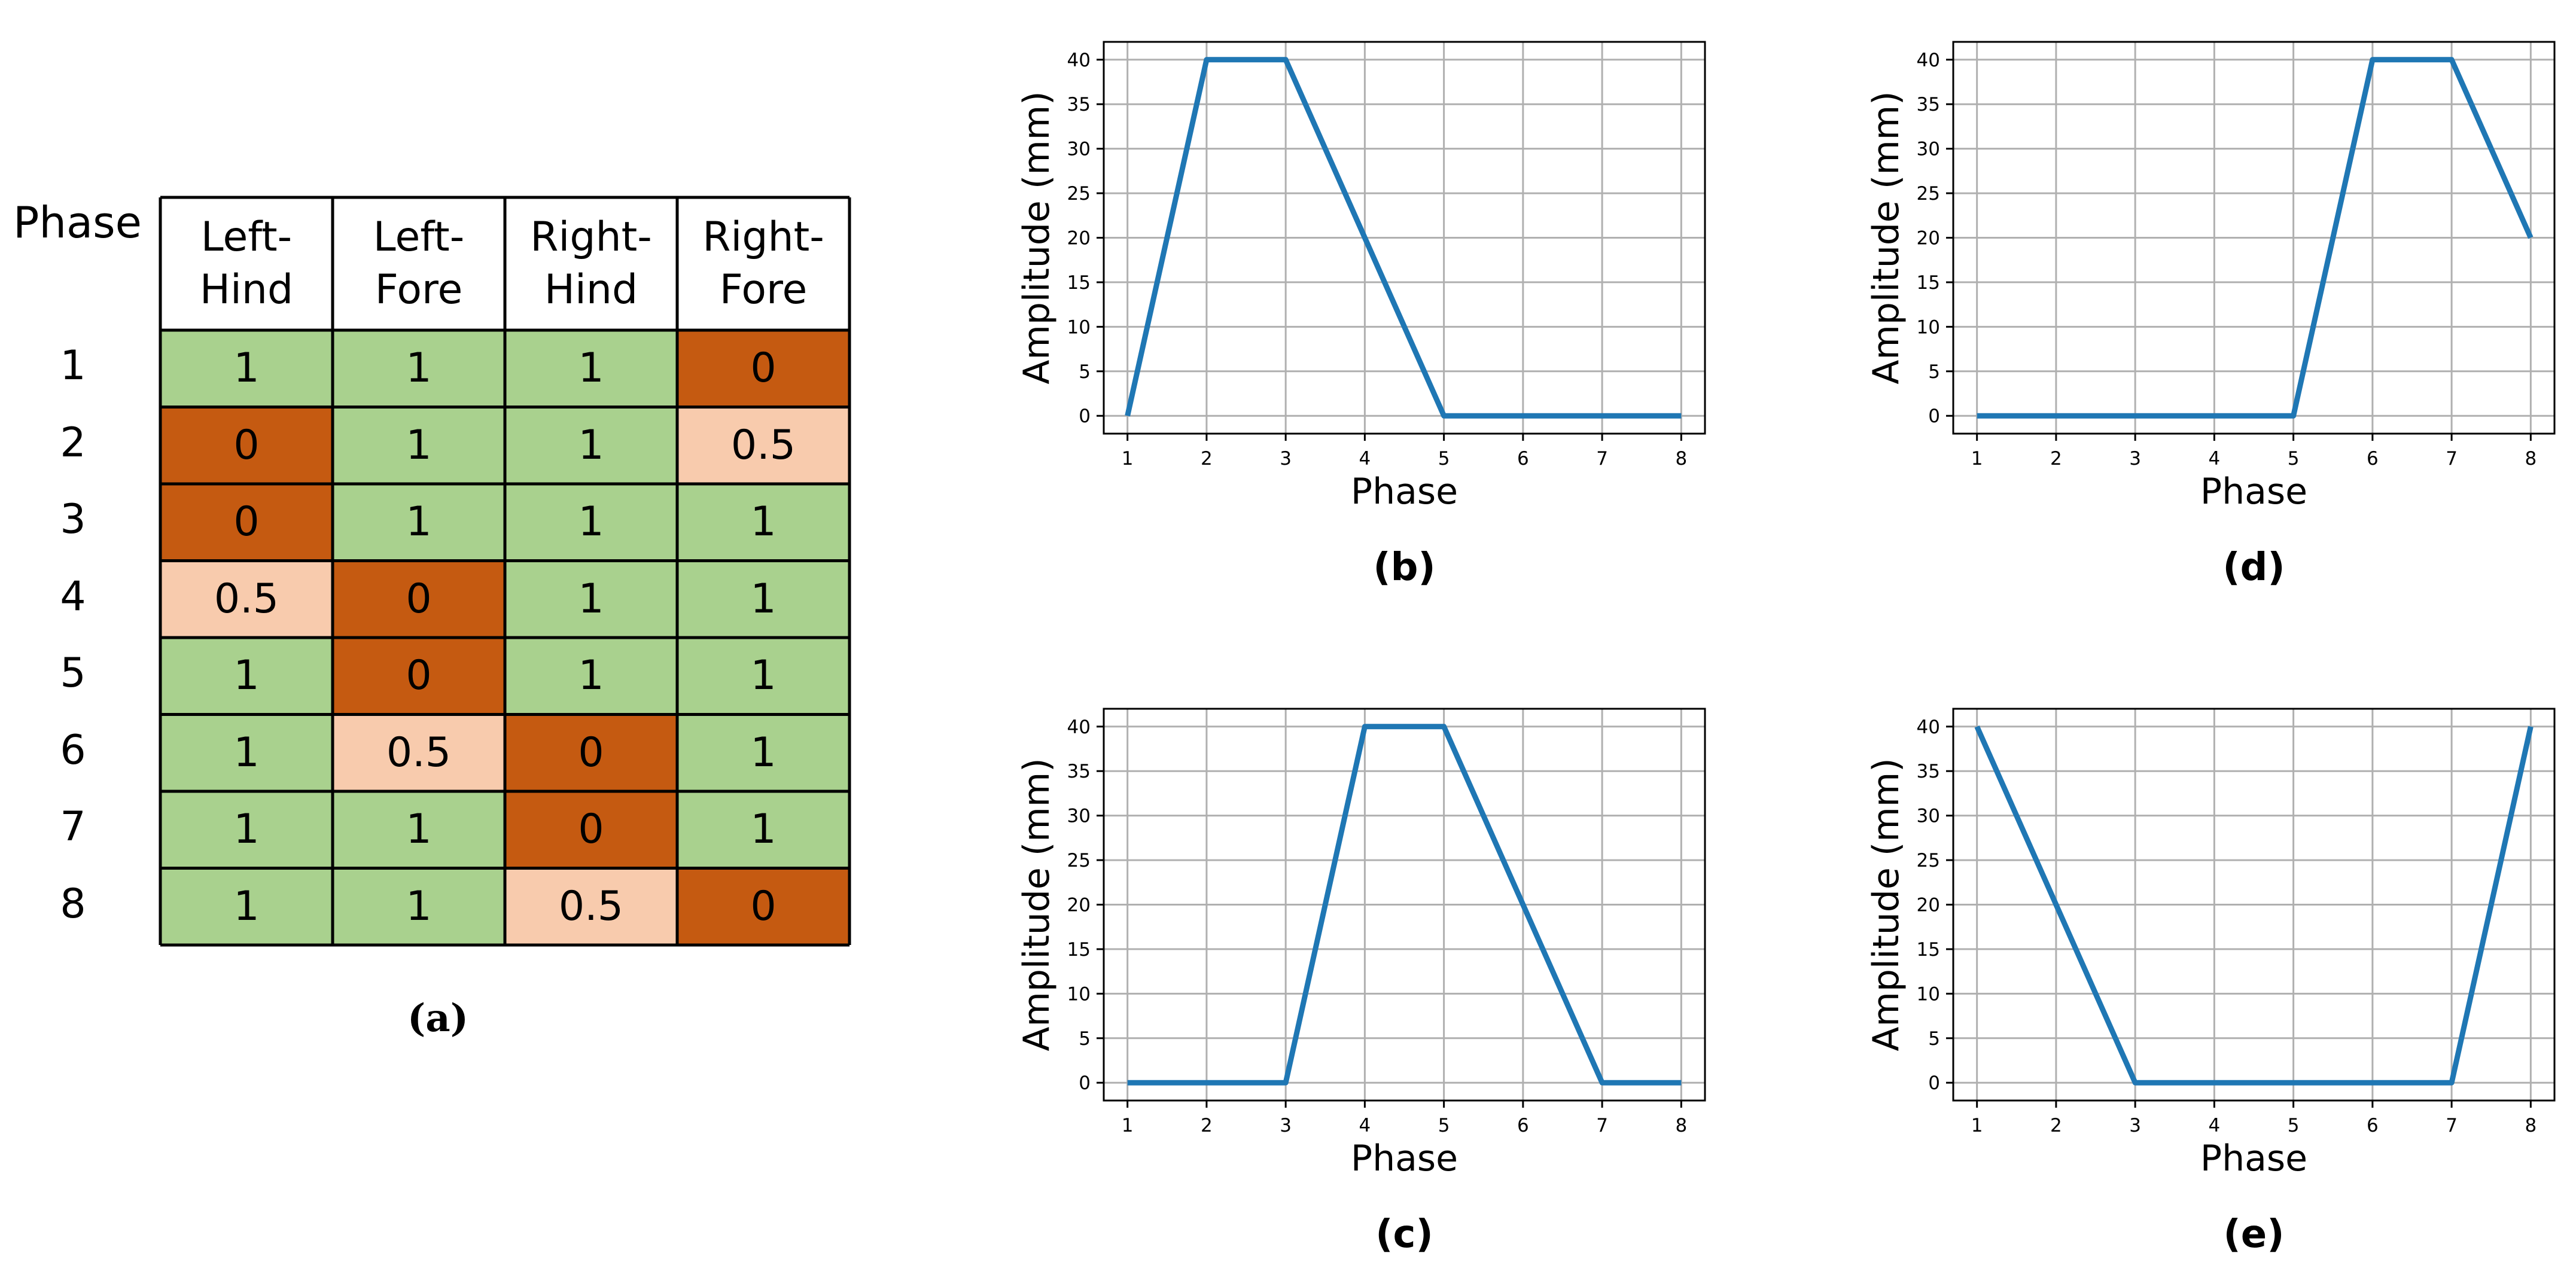 The image size is (2576, 1268). What do you see at coordinates (2452, 1125) in the screenshot?
I see `x-tick-label: 7` at bounding box center [2452, 1125].